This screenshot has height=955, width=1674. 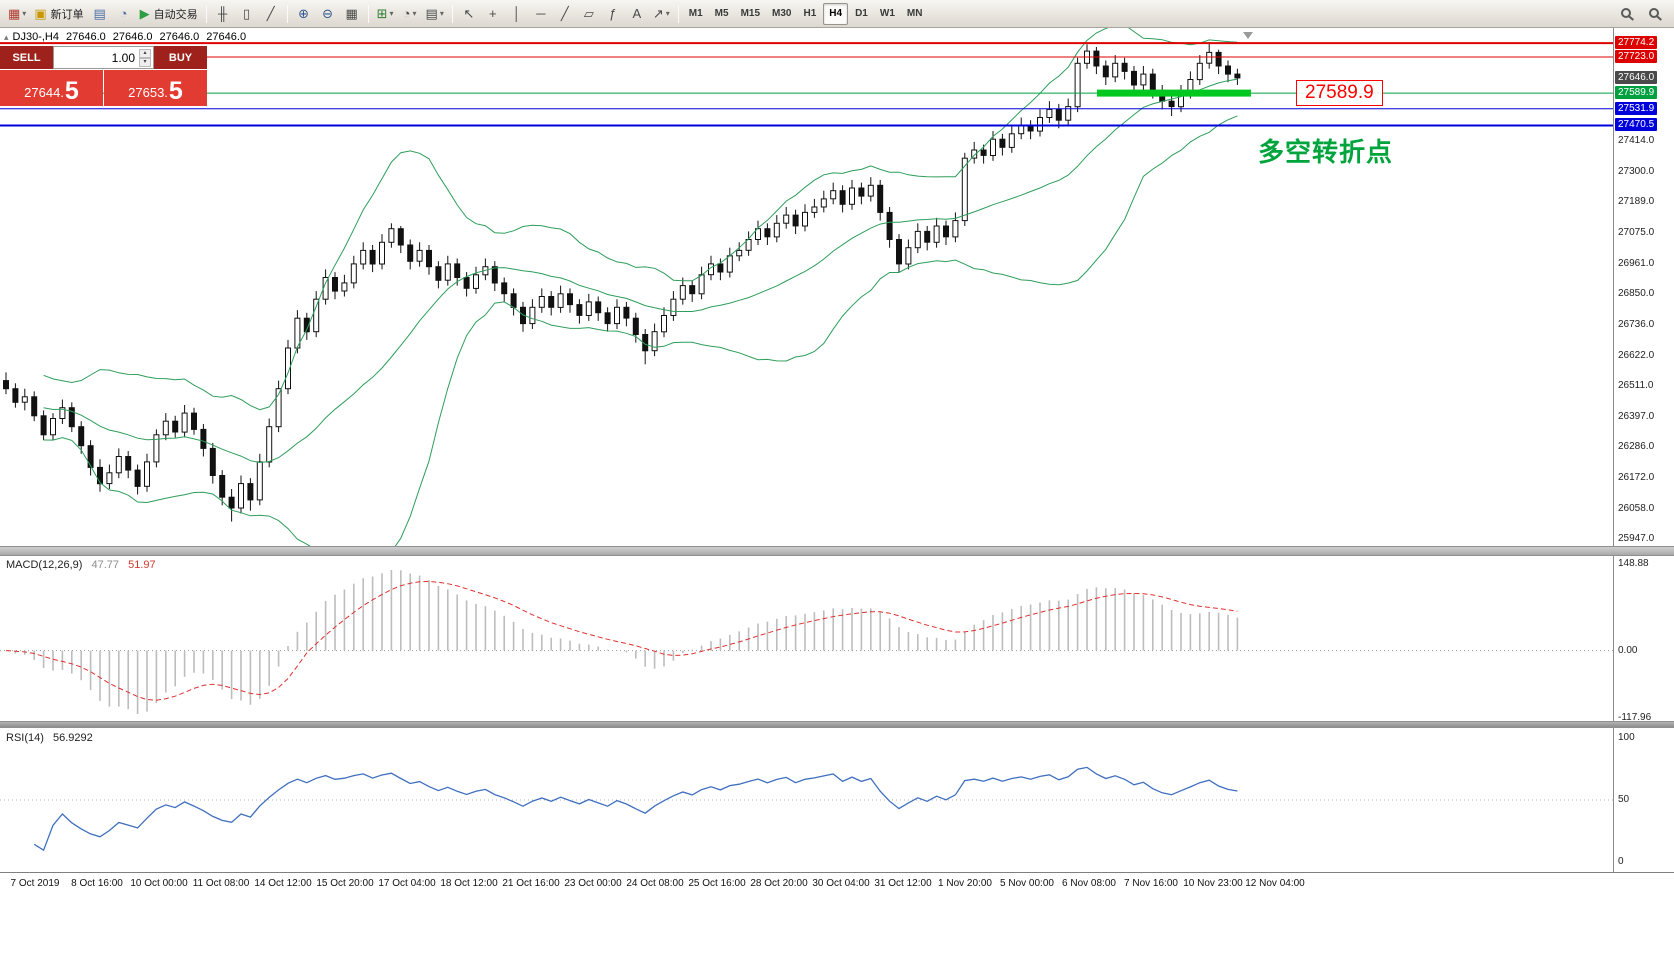 I want to click on macd-label: MACD(12,26,9) 47.77 51.97, so click(x=81, y=565).